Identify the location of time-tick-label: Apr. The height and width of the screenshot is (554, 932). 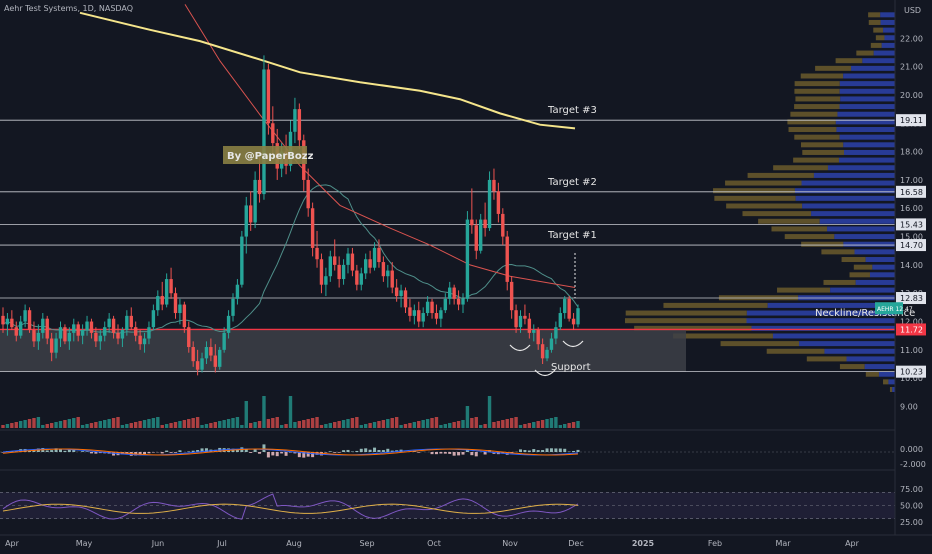
(852, 543).